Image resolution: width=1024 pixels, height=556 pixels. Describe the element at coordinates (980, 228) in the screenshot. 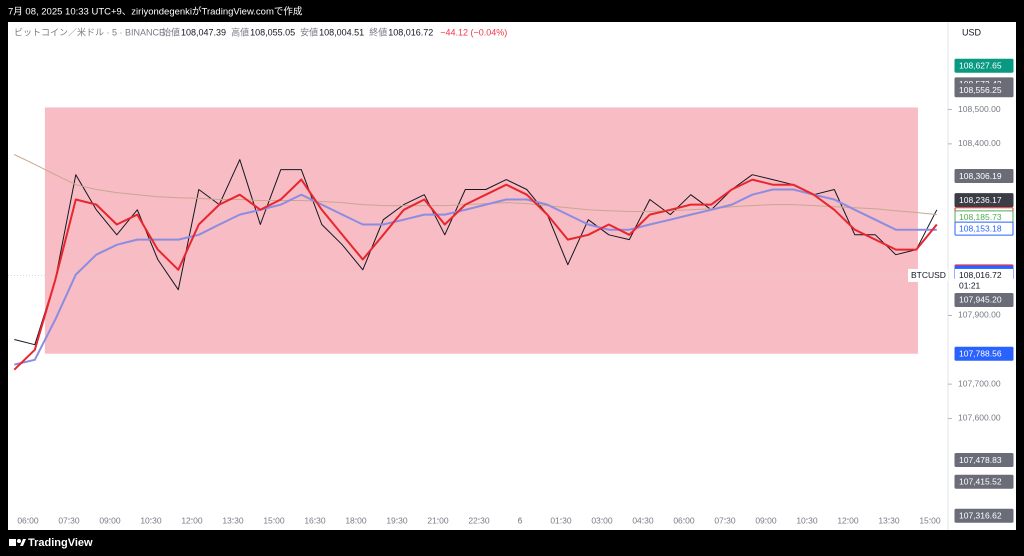

I see `price-tag-label: 108,153.18` at that location.